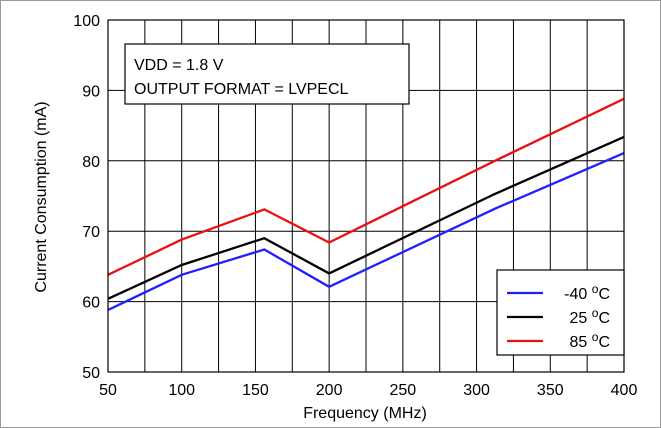 The height and width of the screenshot is (428, 661). I want to click on x-tick-labels: 50 100 150 200 250 300 350 400, so click(368, 390).